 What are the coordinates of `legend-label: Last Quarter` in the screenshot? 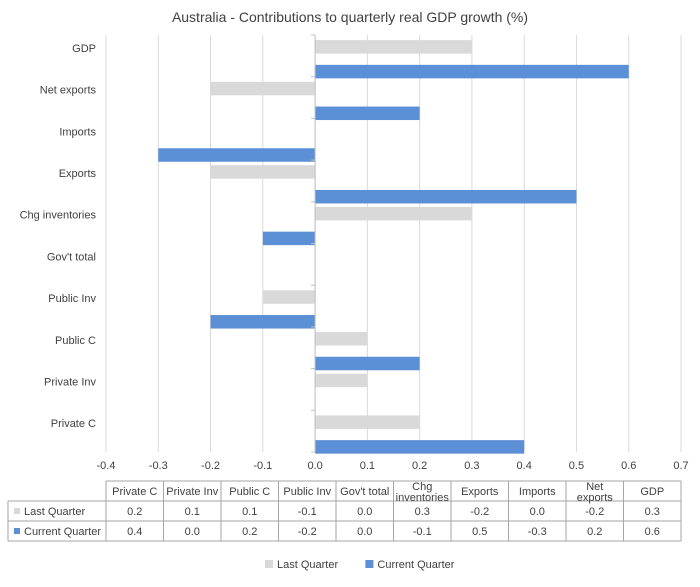 It's located at (307, 565).